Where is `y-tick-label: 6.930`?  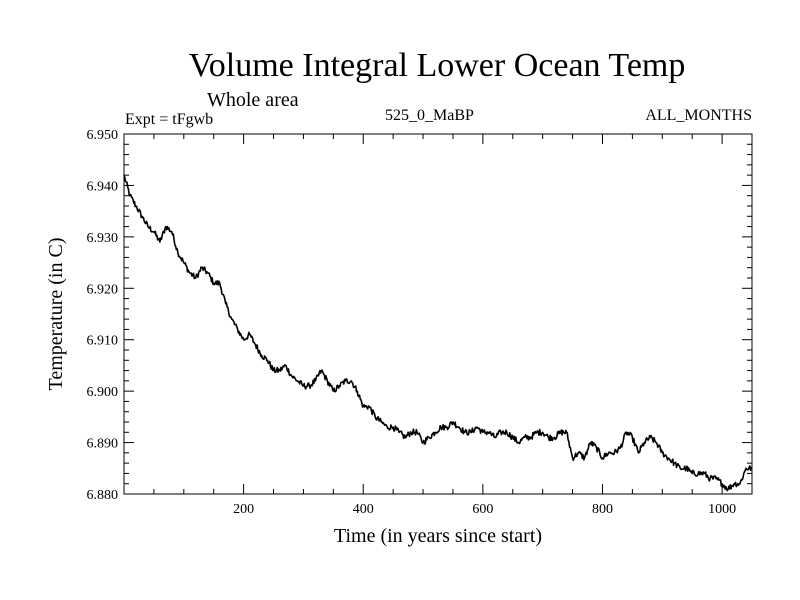
y-tick-label: 6.930 is located at coordinates (103, 238).